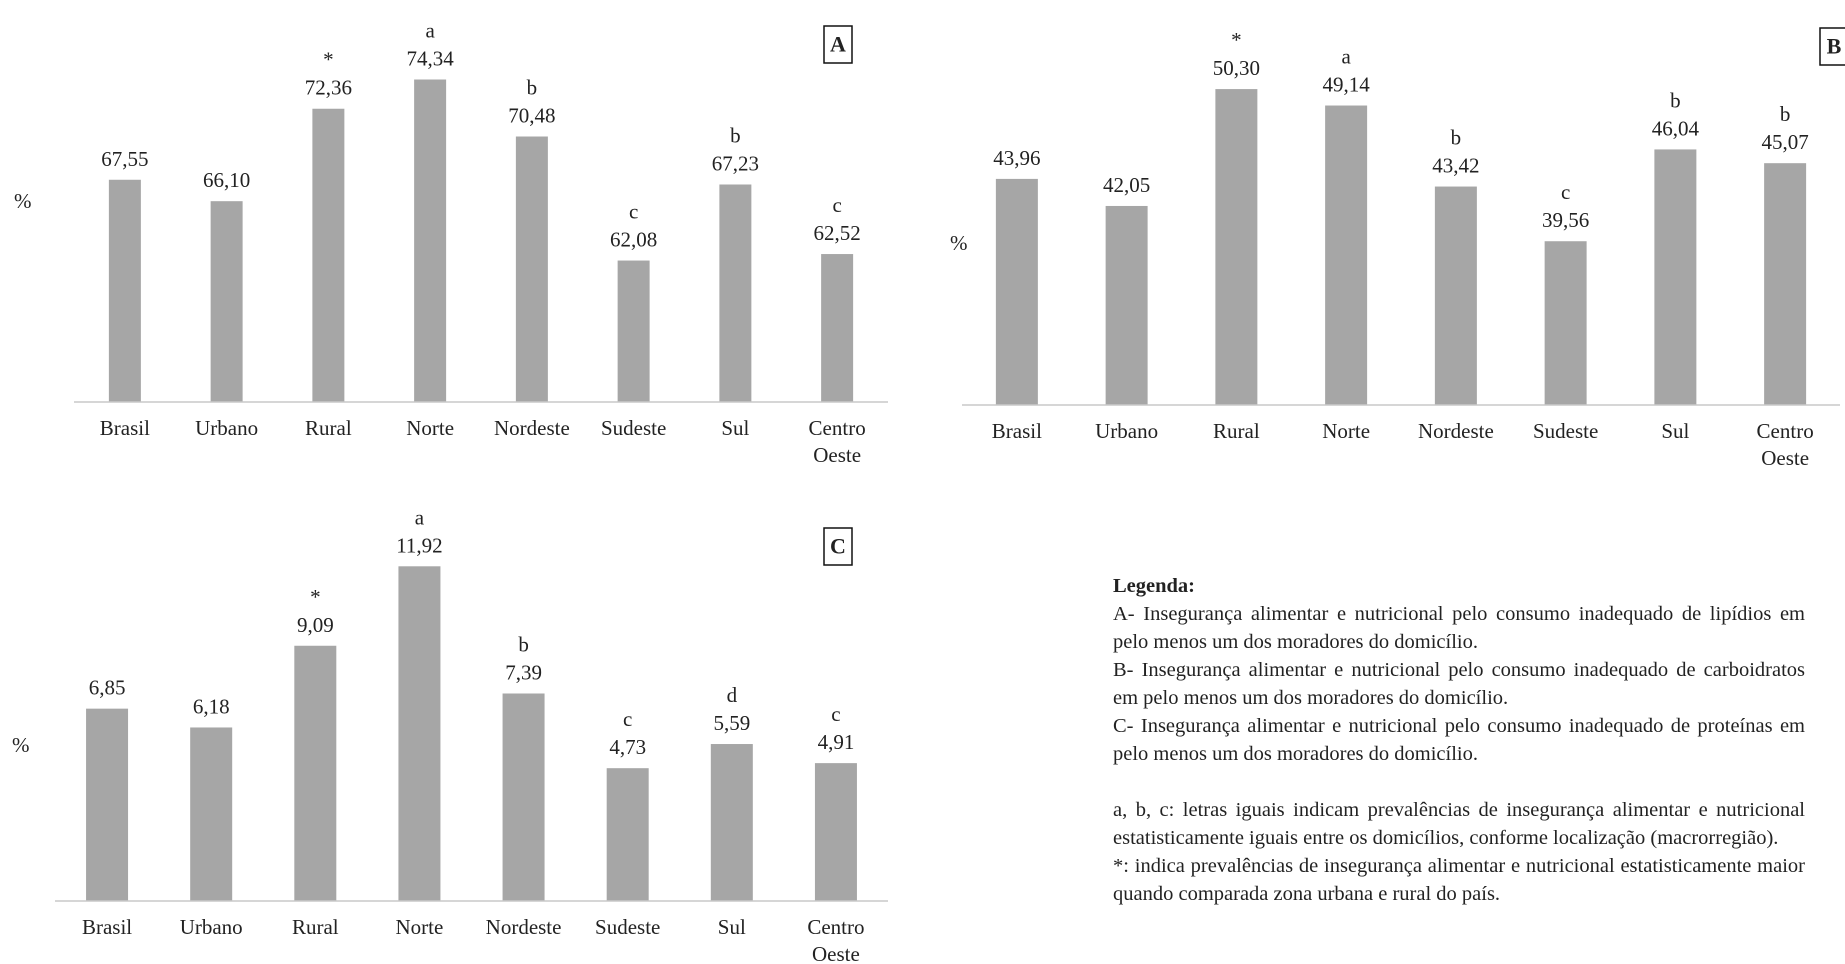 Image resolution: width=1845 pixels, height=964 pixels. I want to click on data-label: 70,48, so click(531, 116).